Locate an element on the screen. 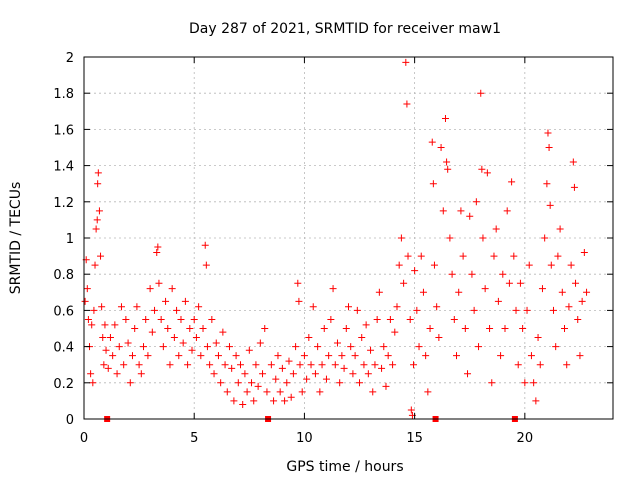  y-tick-label: 1.8 is located at coordinates (63, 94).